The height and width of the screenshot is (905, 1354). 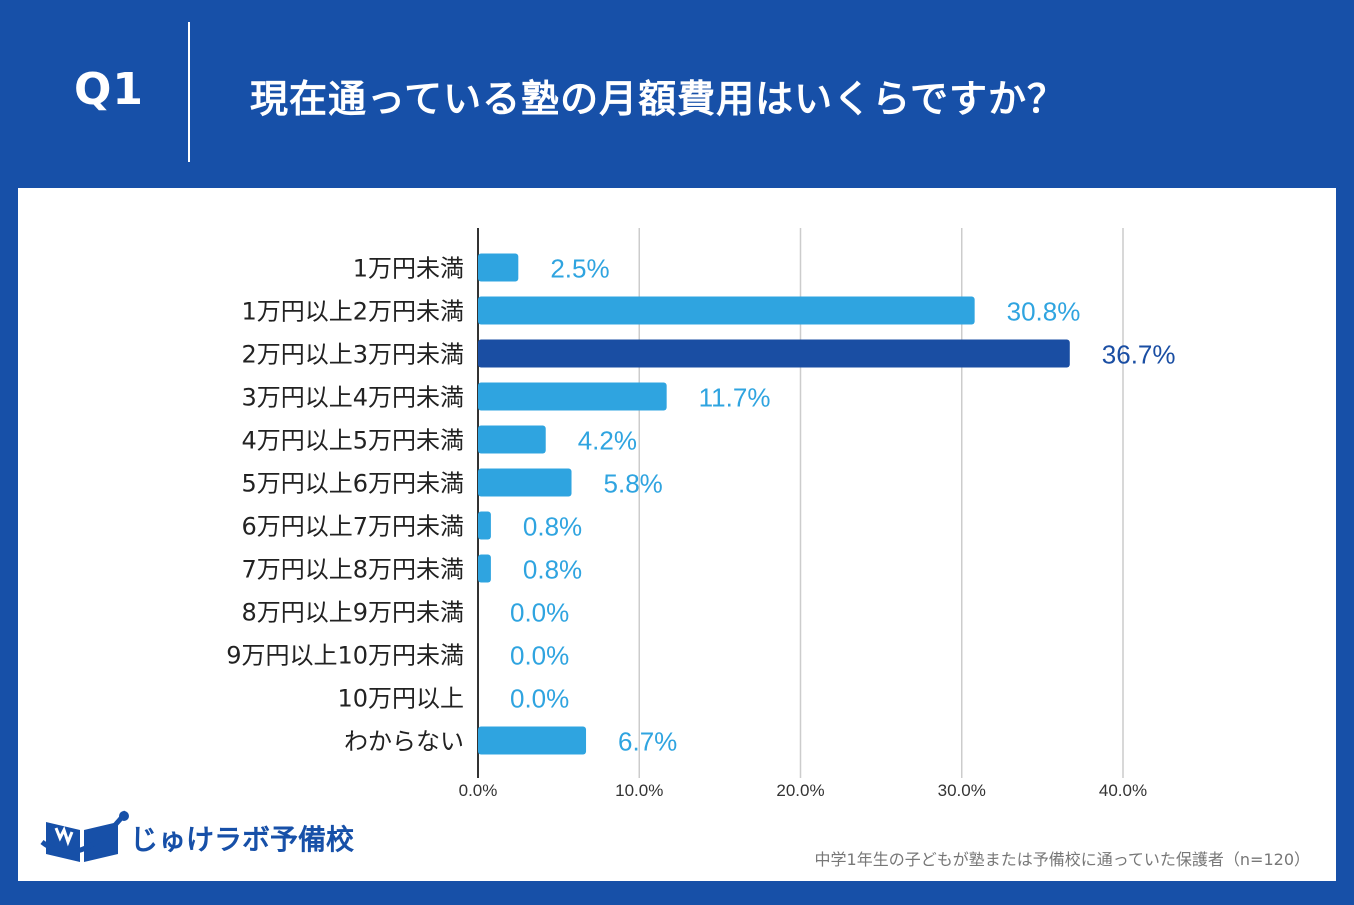 I want to click on category-label: 2万円以上3万円未満, so click(x=352, y=355).